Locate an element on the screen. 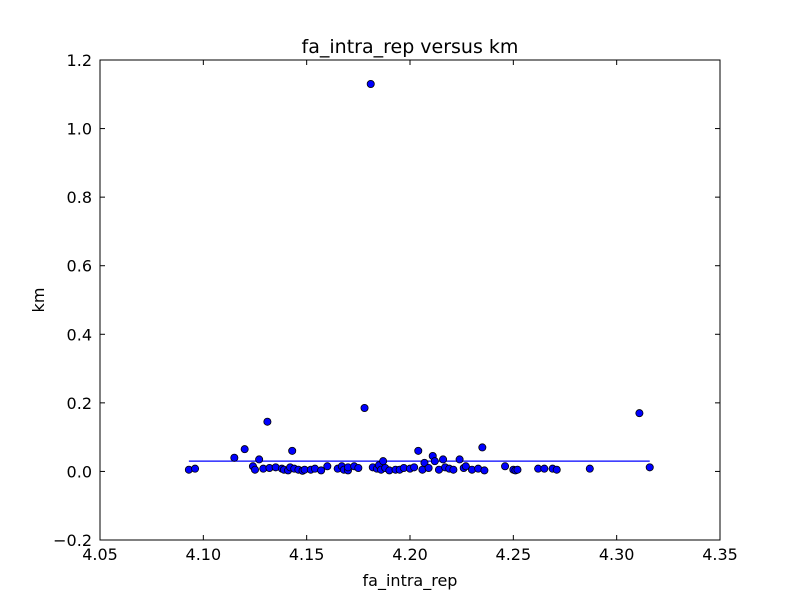 Image resolution: width=800 pixels, height=600 pixels. y-tick-label: 1.0 is located at coordinates (79, 129).